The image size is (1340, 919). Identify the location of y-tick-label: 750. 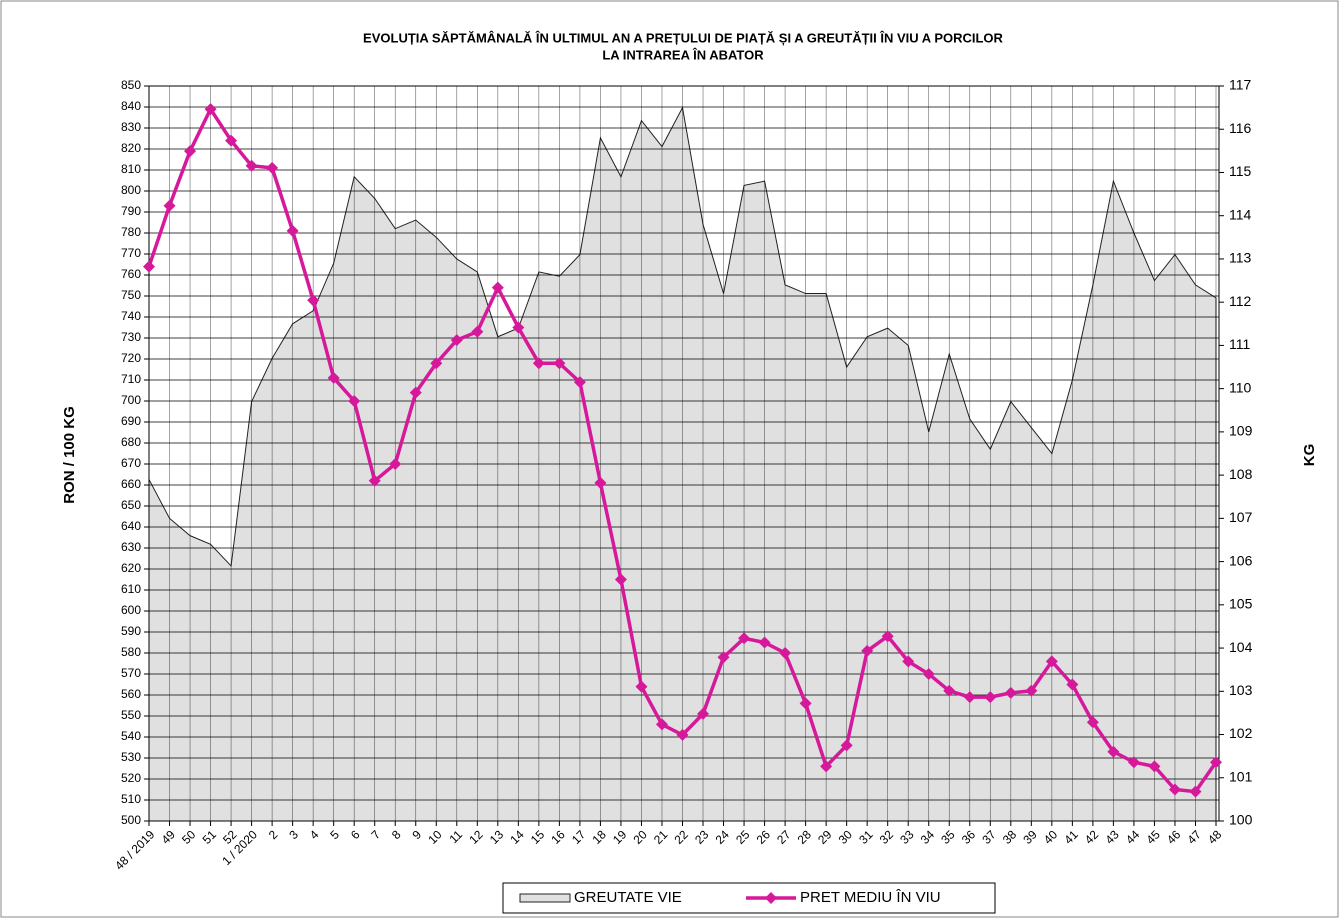
(131, 295).